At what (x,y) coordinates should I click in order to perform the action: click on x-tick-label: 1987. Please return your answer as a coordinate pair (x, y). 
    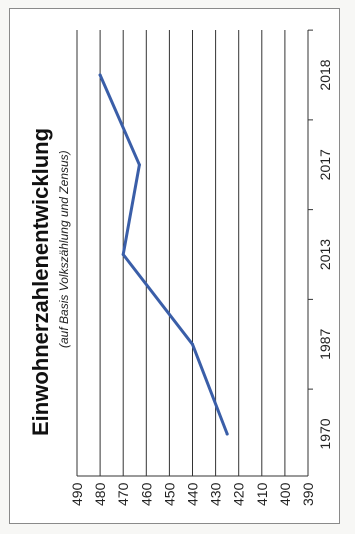
    Looking at the image, I should click on (325, 343).